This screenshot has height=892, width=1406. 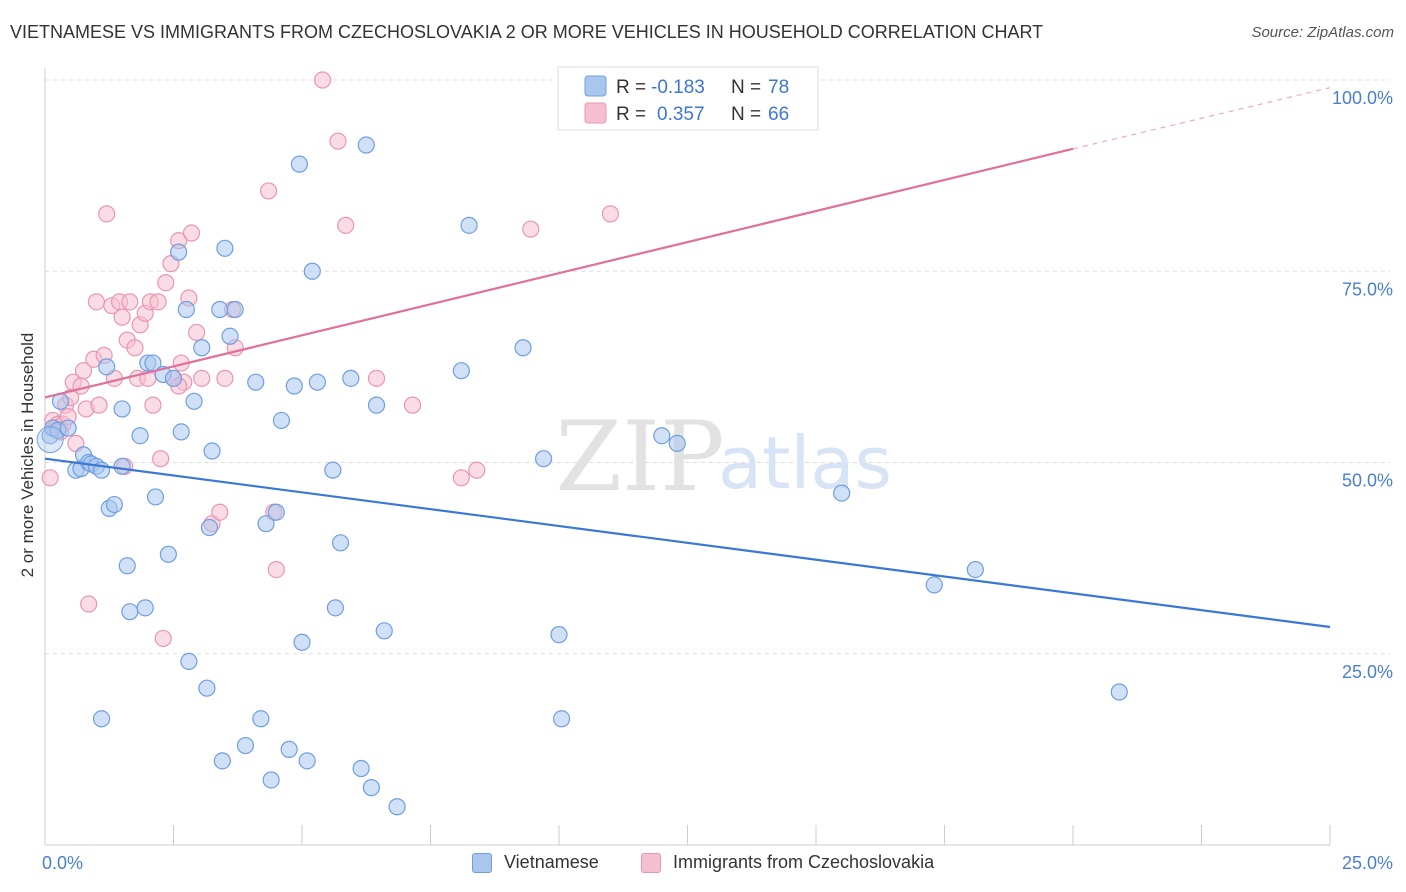 I want to click on watermark: ZIP atlas, so click(x=723, y=457).